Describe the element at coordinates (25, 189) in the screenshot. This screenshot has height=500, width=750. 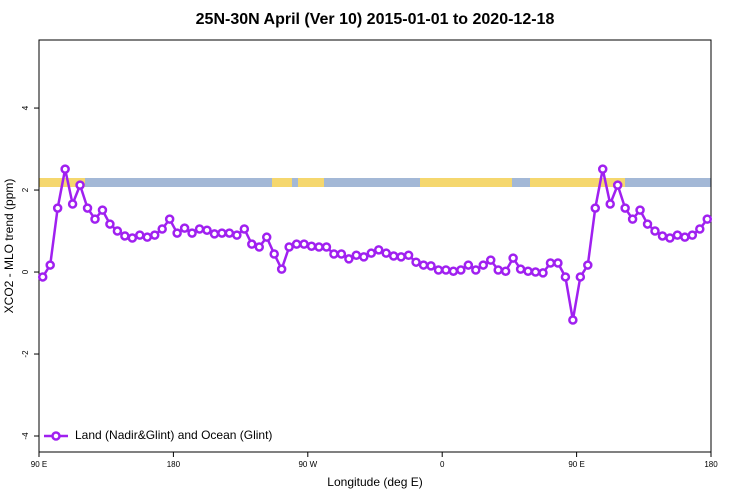
I see `y-tick-label: 2` at that location.